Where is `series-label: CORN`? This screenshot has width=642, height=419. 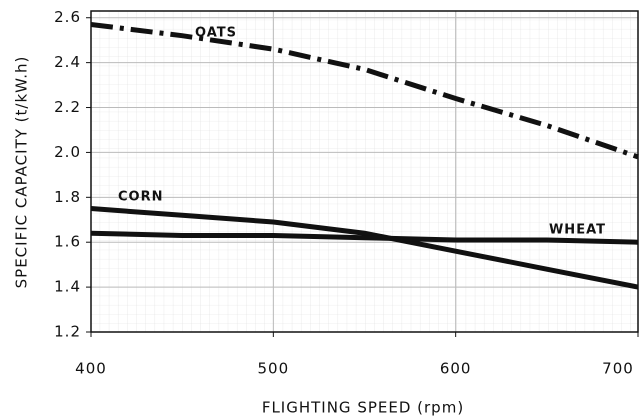
series-label: CORN is located at coordinates (140, 197).